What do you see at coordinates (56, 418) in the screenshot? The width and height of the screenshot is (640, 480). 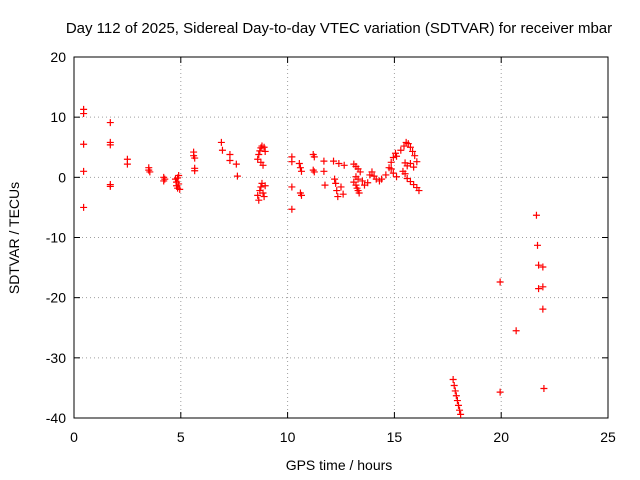 I see `y-tick-label: -40` at bounding box center [56, 418].